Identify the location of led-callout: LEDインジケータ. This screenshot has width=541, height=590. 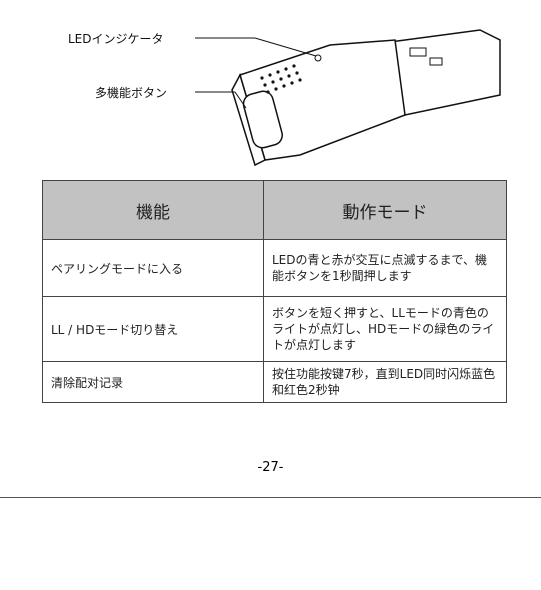
(116, 39).